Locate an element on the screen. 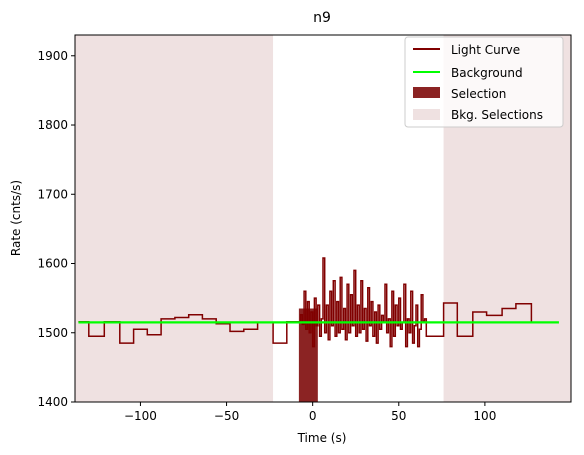  x-tick-label: −100 is located at coordinates (140, 416).